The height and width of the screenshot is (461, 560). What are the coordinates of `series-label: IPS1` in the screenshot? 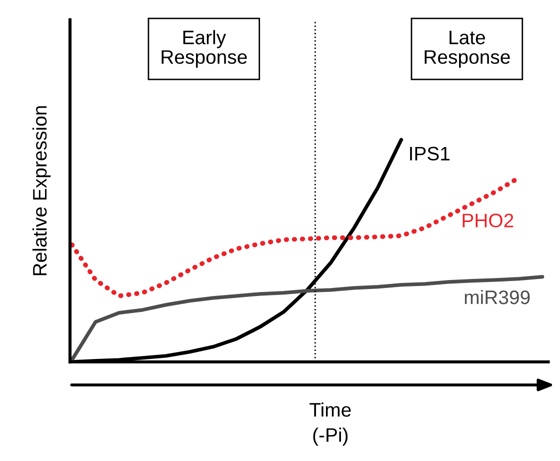 It's located at (430, 153).